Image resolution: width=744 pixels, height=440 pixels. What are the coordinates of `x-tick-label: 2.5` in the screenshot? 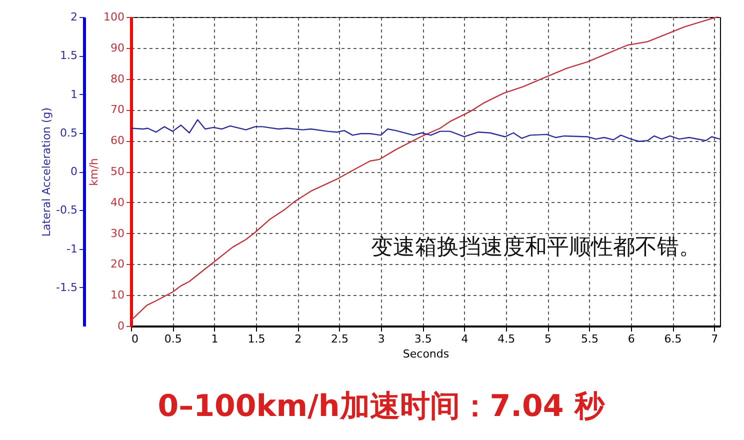 It's located at (340, 339).